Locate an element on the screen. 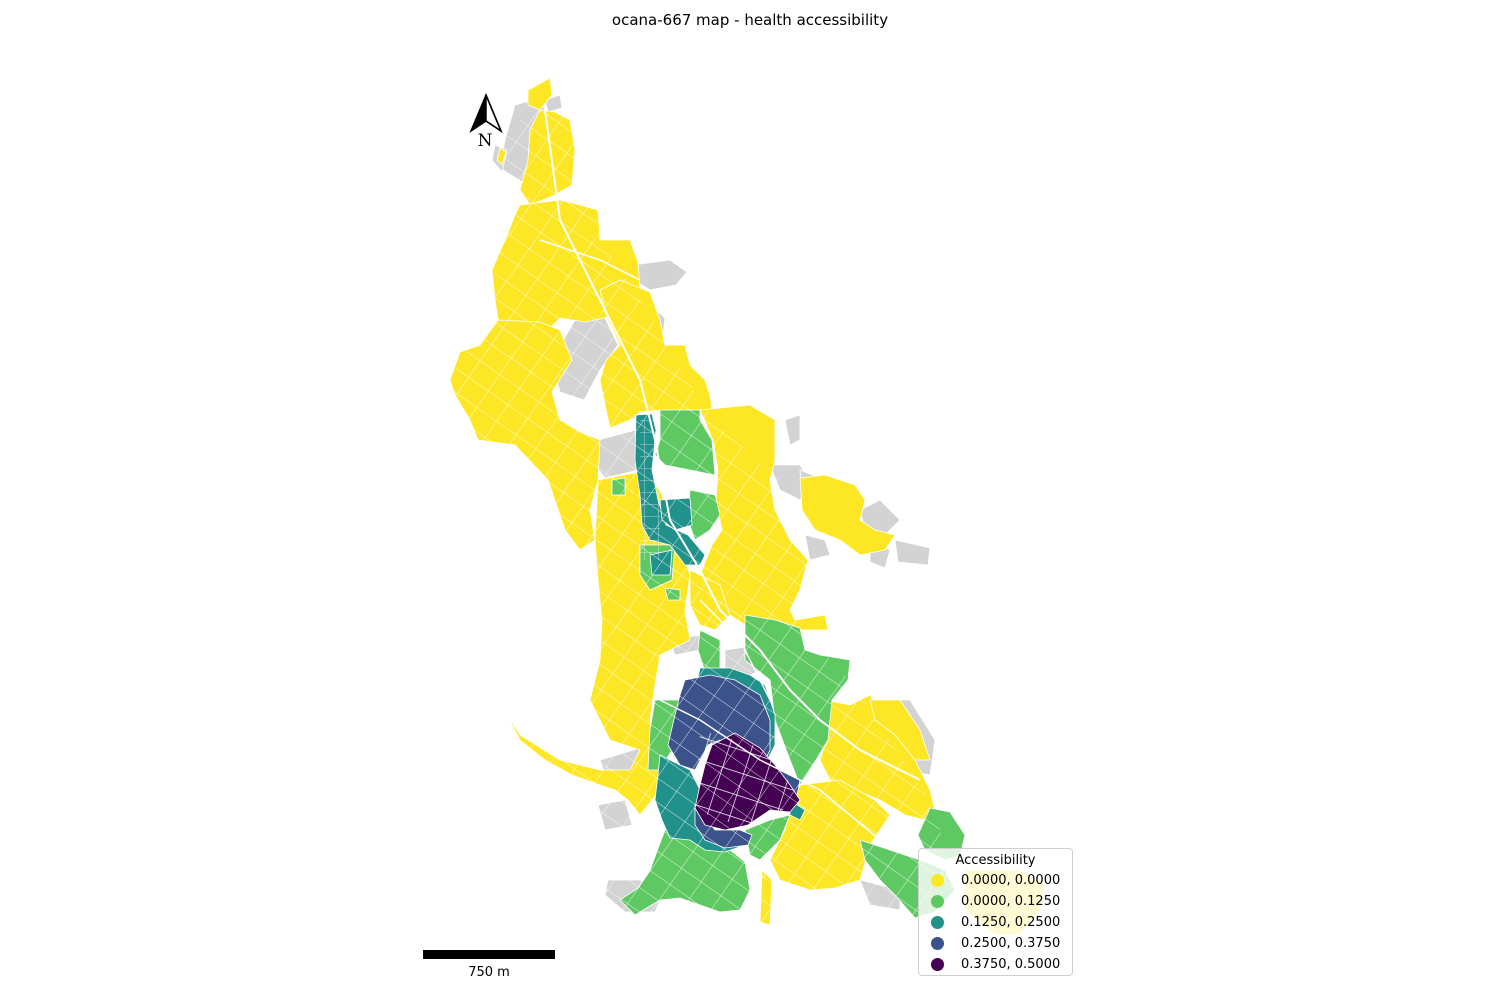  legend-label: 0.0000, 0.1250 is located at coordinates (1011, 901).